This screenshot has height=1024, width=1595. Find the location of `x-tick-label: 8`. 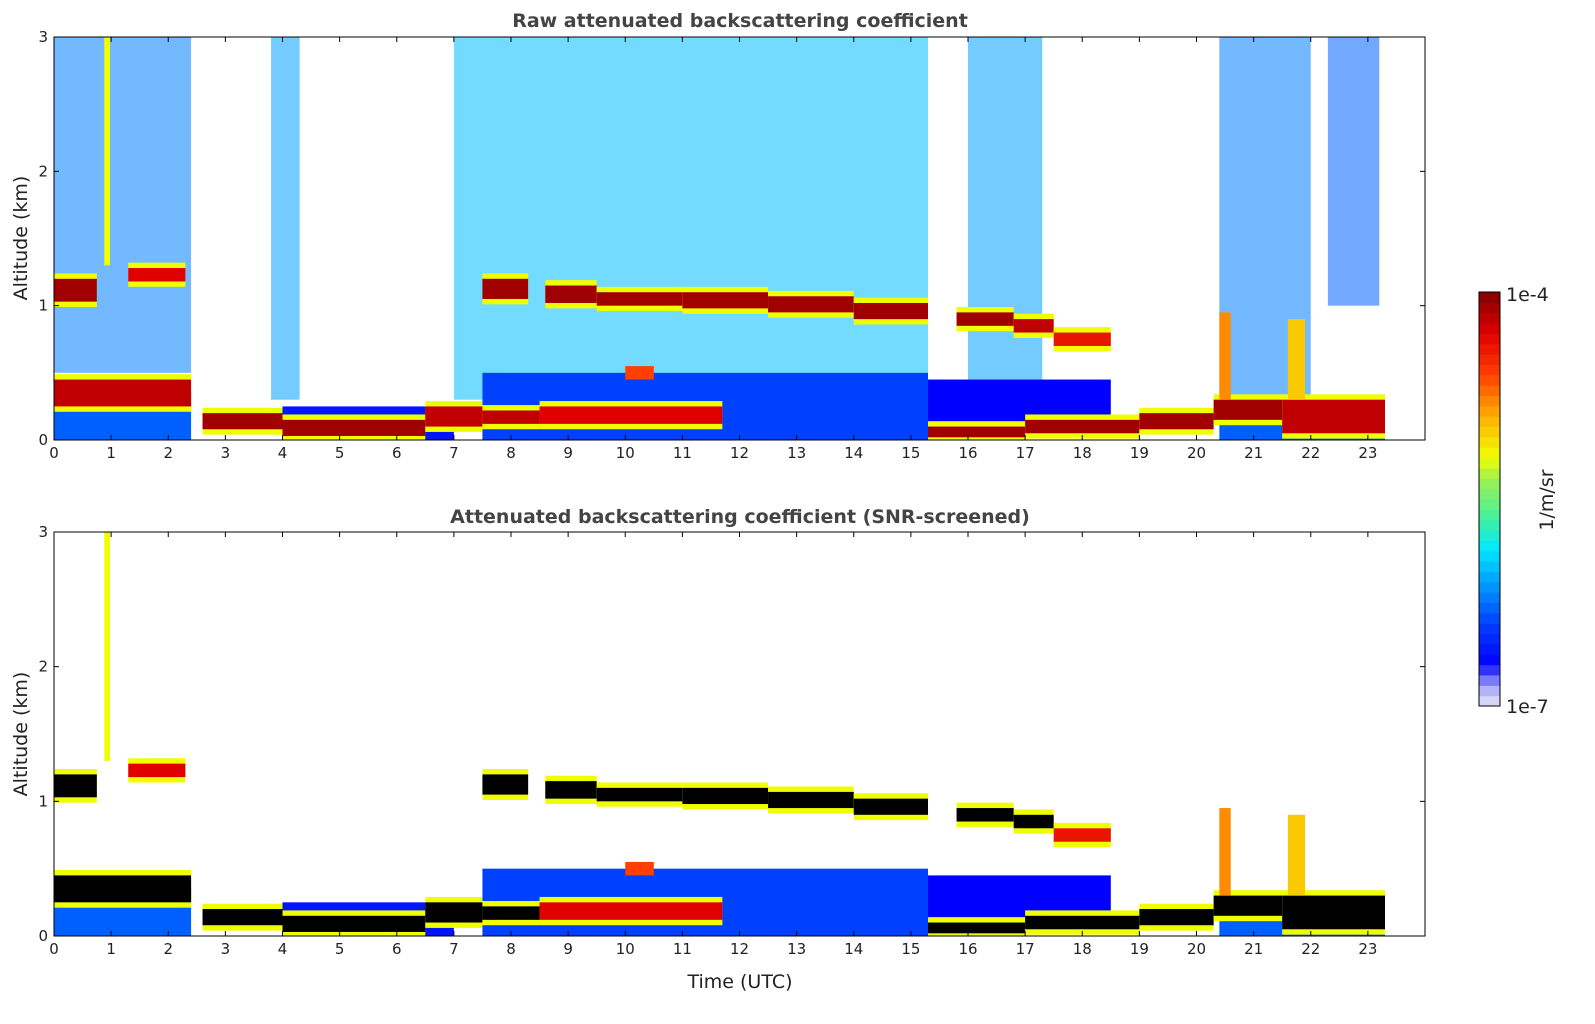

x-tick-label: 8 is located at coordinates (511, 949).